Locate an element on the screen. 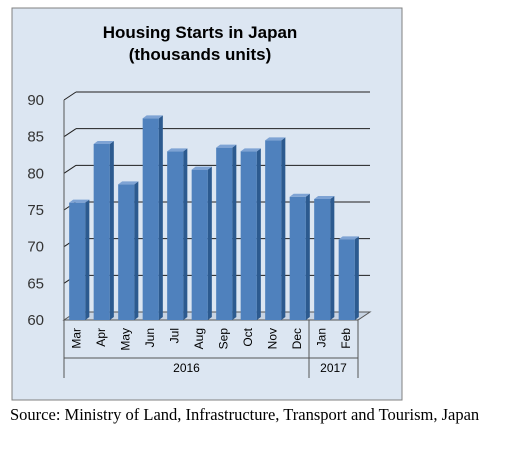  x-tick-label: Jun is located at coordinates (150, 337).